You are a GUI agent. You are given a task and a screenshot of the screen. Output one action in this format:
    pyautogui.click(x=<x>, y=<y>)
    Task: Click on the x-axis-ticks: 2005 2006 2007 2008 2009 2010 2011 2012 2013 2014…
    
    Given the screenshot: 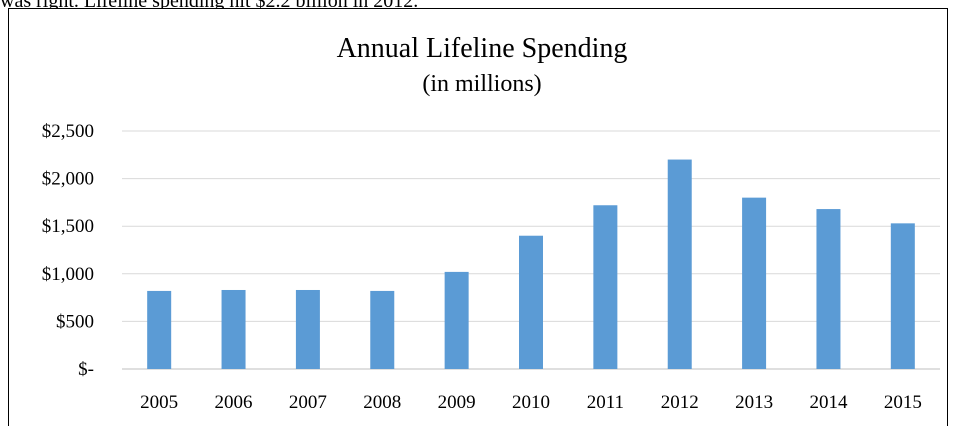 What is the action you would take?
    pyautogui.click(x=531, y=402)
    